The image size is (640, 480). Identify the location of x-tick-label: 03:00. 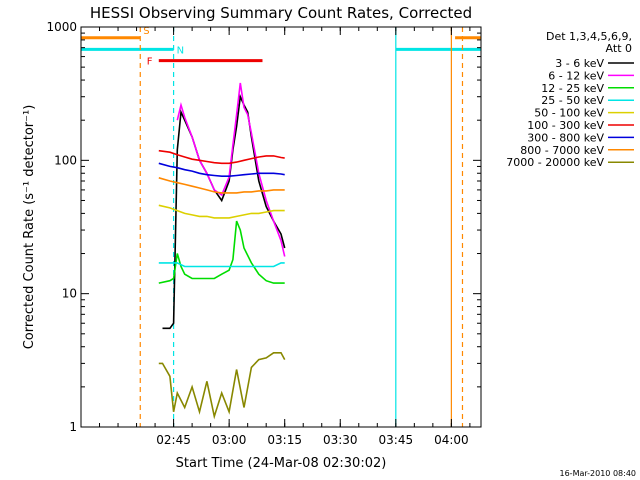
(229, 440).